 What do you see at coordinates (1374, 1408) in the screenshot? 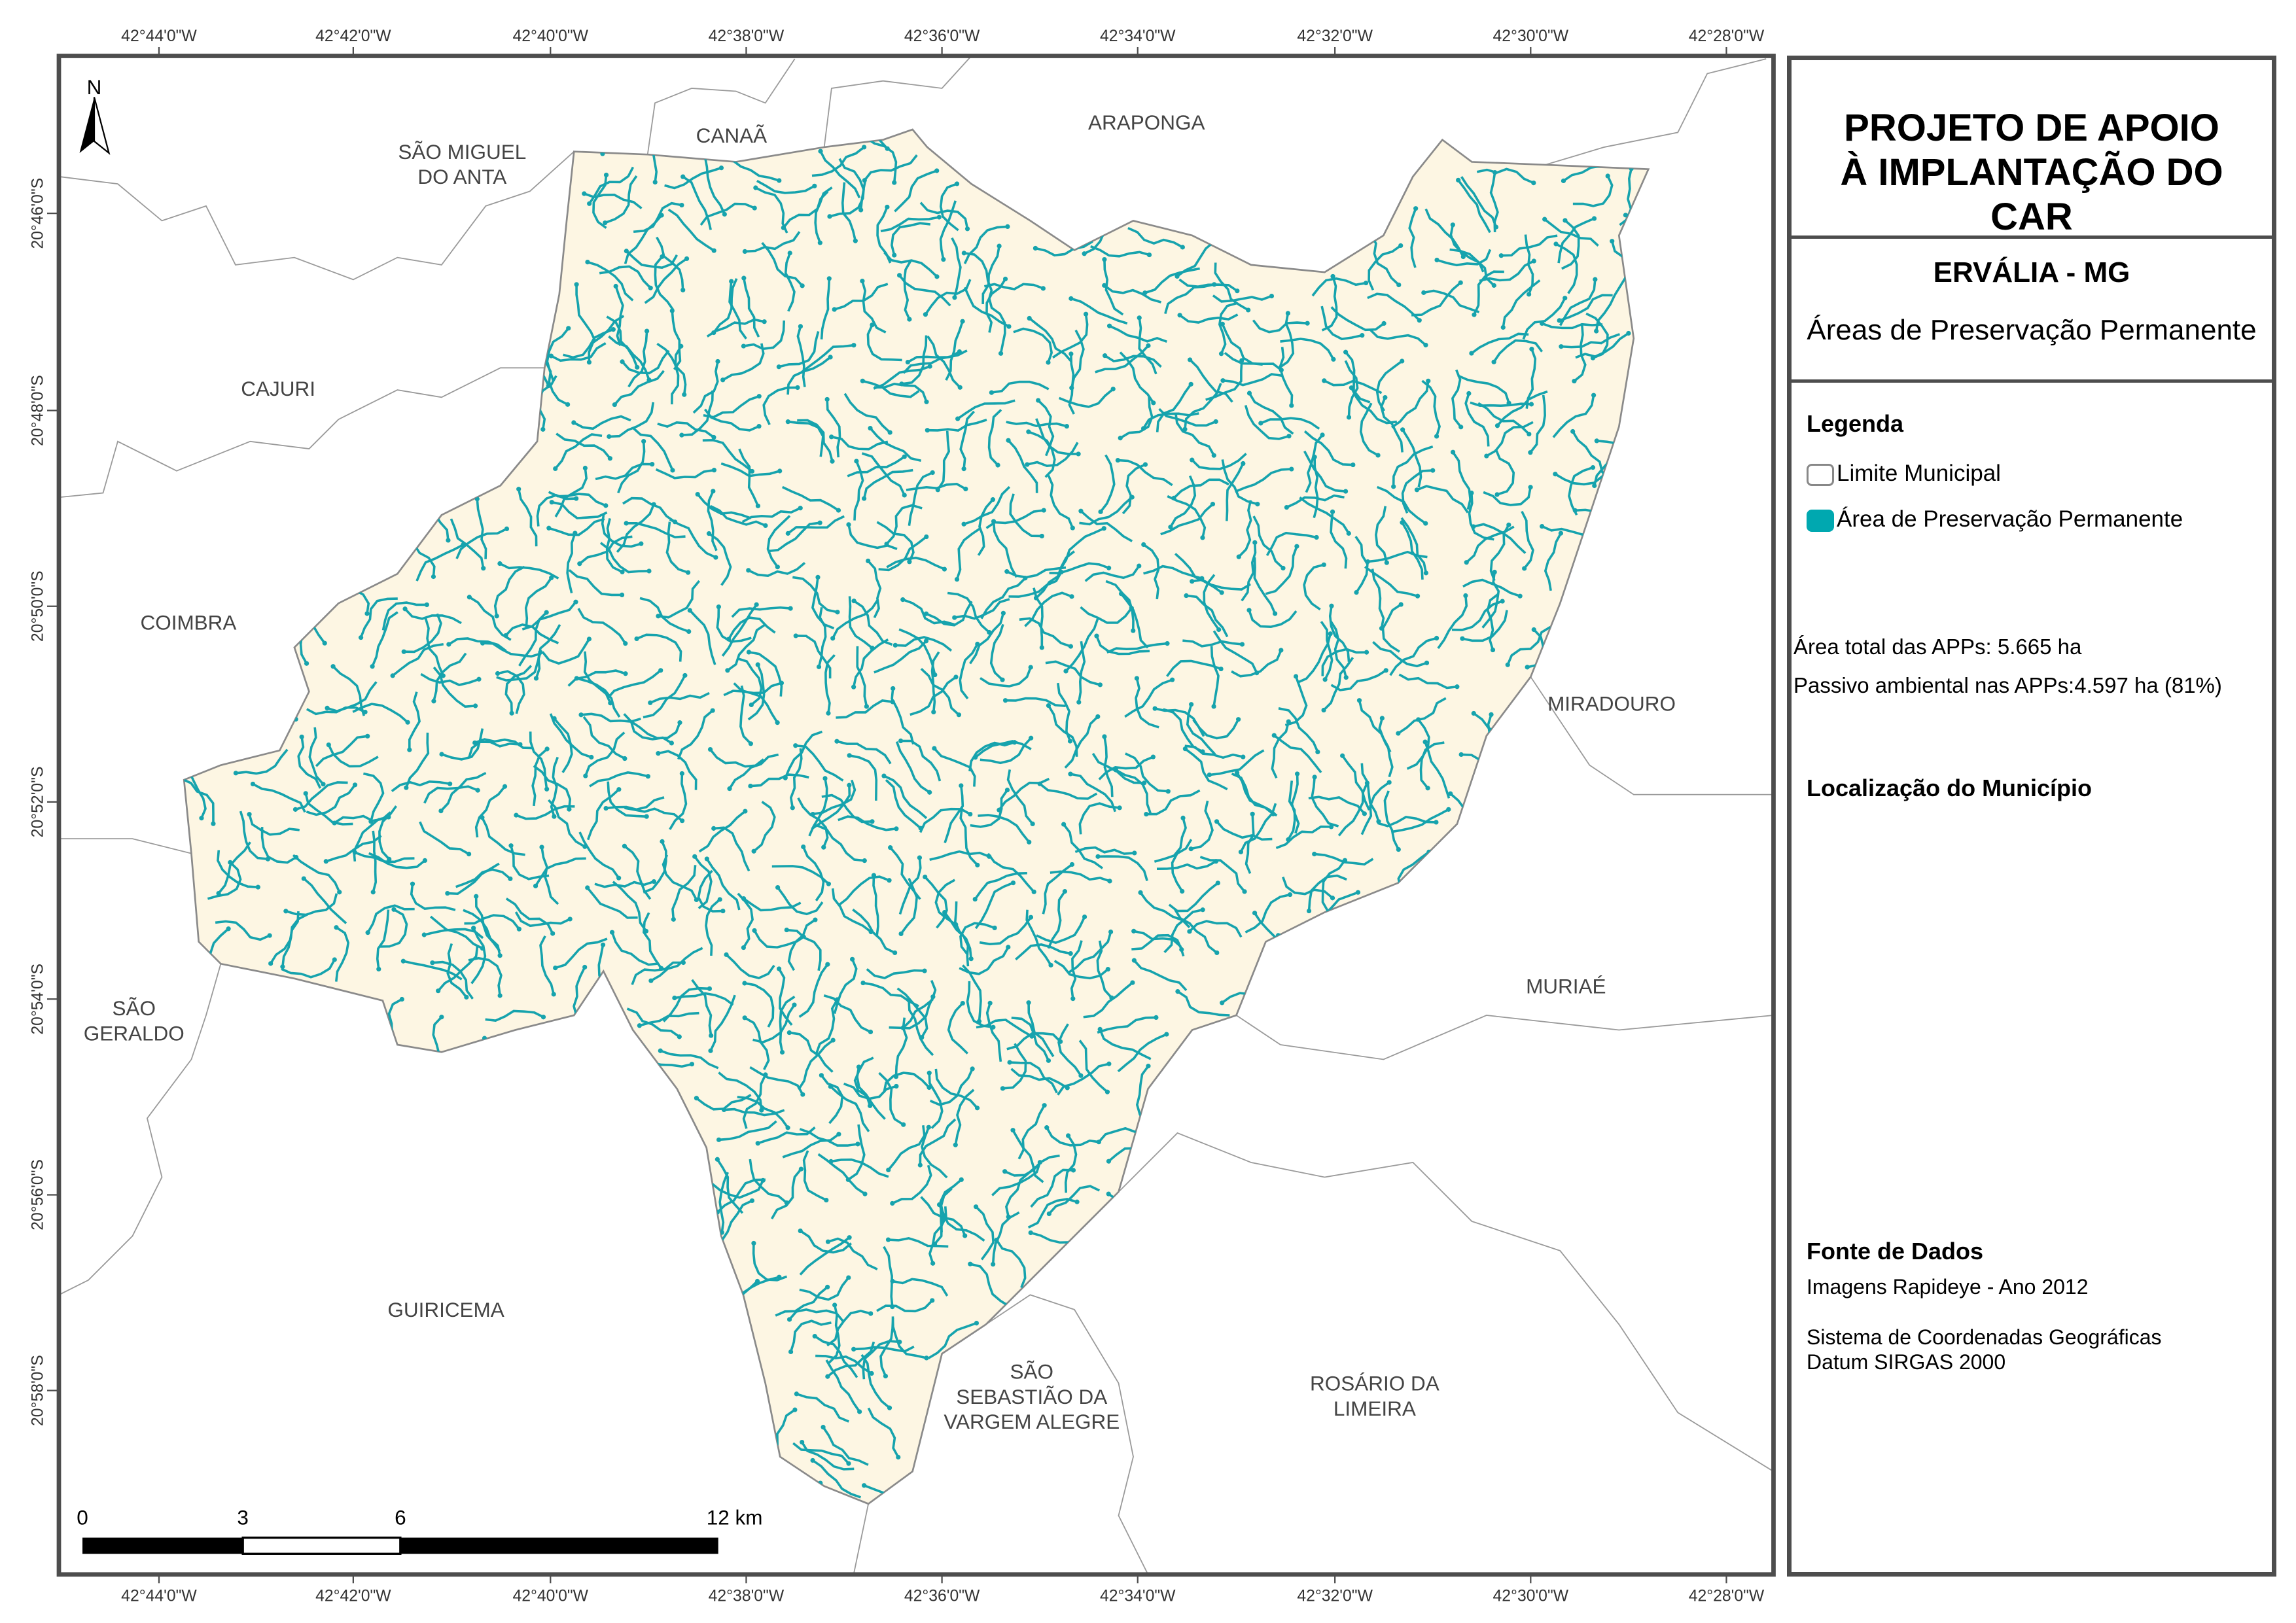
I see `neighbor-label: LIMEIRA` at bounding box center [1374, 1408].